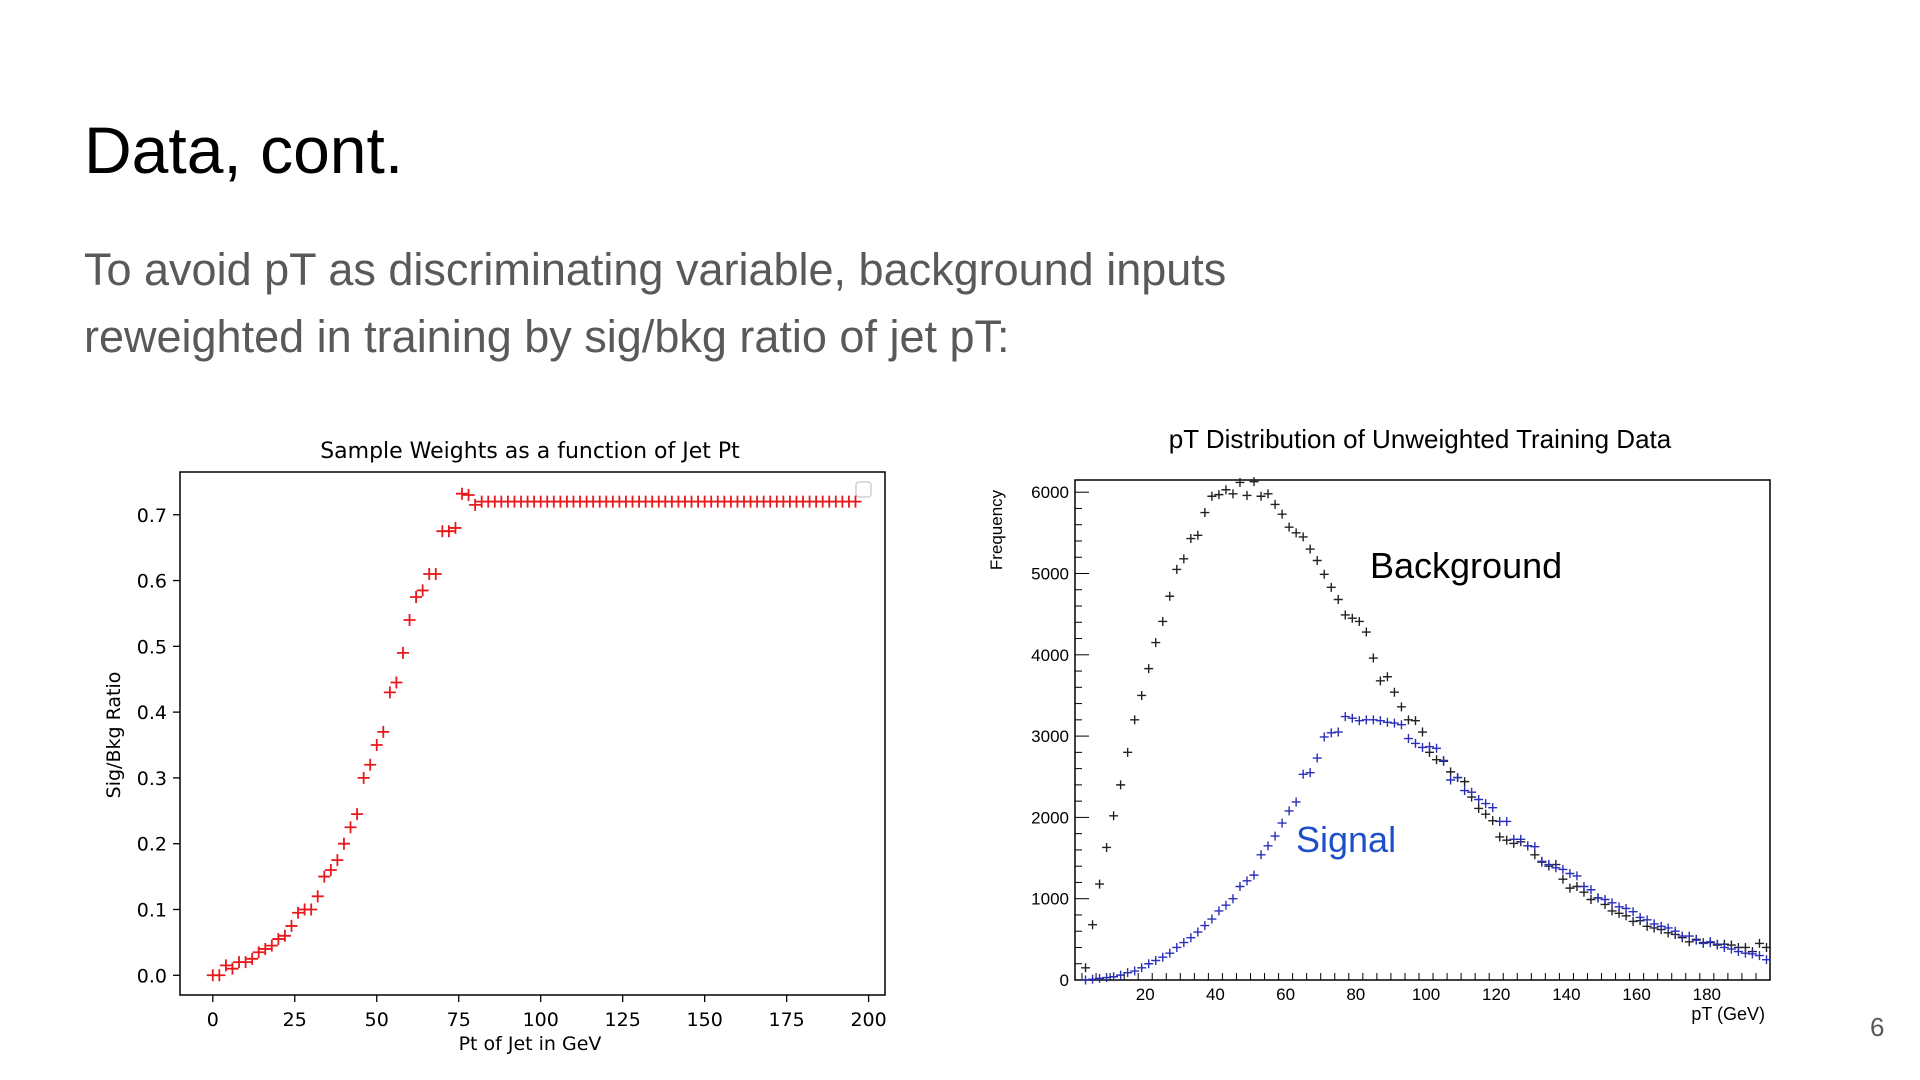 This screenshot has width=1920, height=1080. Describe the element at coordinates (1419, 988) in the screenshot. I see `x-axis-ticks: 20 40 60 80 100 120 140 160 180` at that location.